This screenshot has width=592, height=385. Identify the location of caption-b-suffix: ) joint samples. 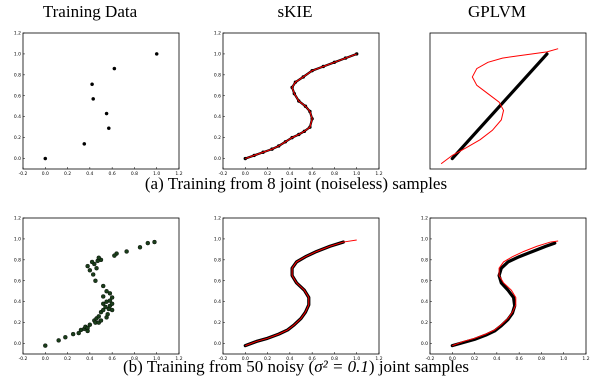
(419, 366).